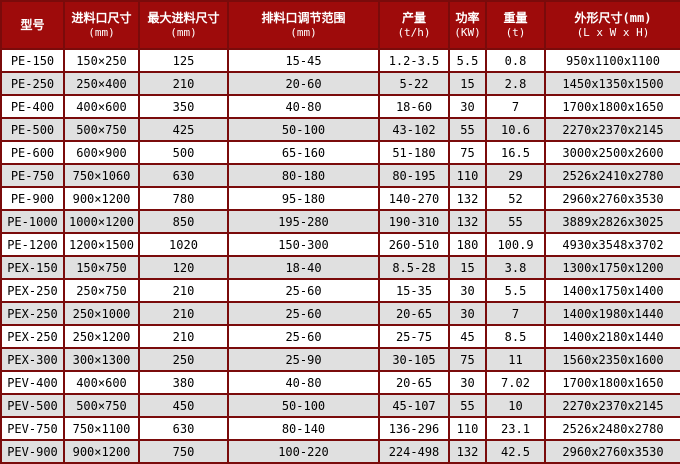 This screenshot has height=464, width=680. What do you see at coordinates (303, 83) in the screenshot?
I see `cell: 20-60` at bounding box center [303, 83].